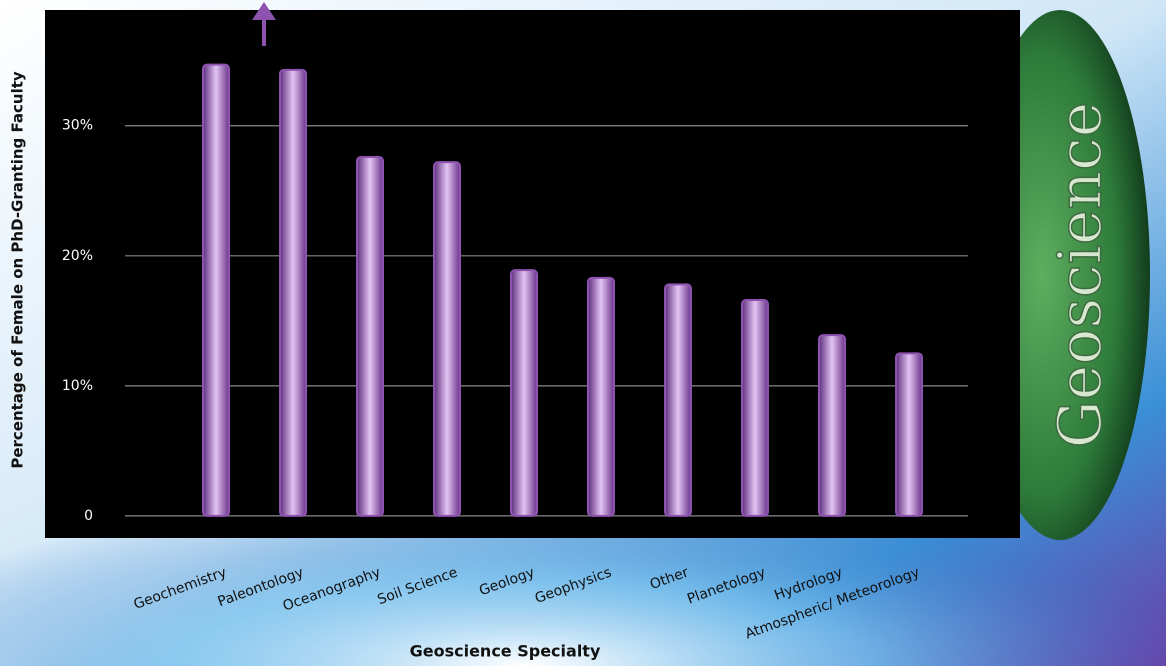  Describe the element at coordinates (88, 516) in the screenshot. I see `y-tick-label: 0` at that location.